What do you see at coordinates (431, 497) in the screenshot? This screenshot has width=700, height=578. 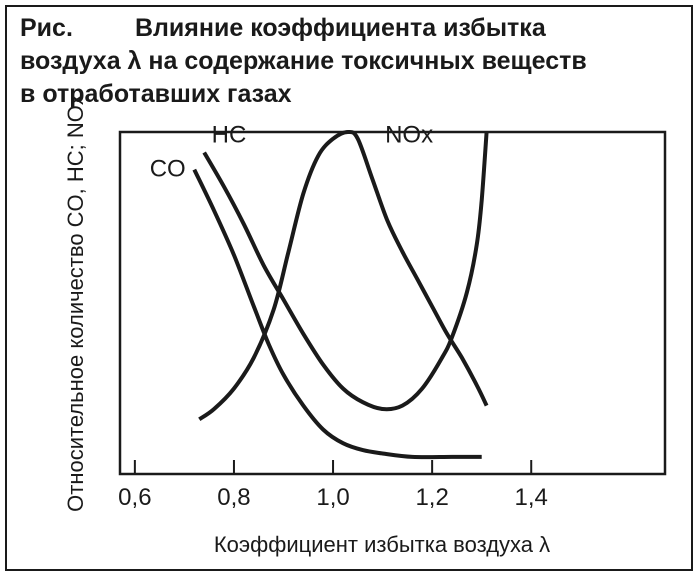 I see `x-tick-label: 1,2` at bounding box center [431, 497].